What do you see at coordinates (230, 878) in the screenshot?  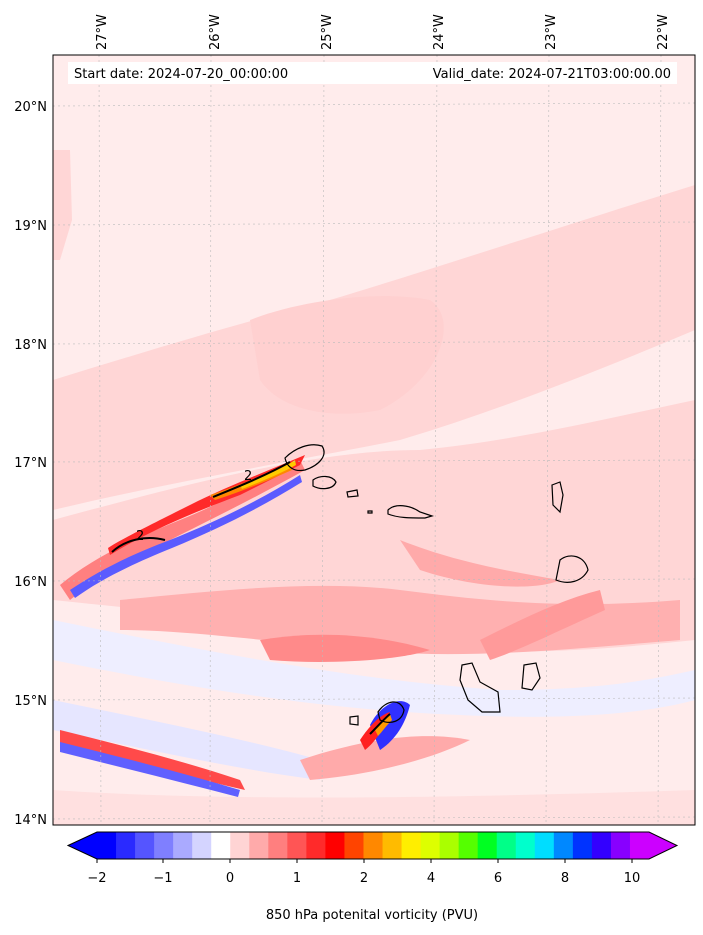 I see `colorbar-tick-label: 0` at bounding box center [230, 878].